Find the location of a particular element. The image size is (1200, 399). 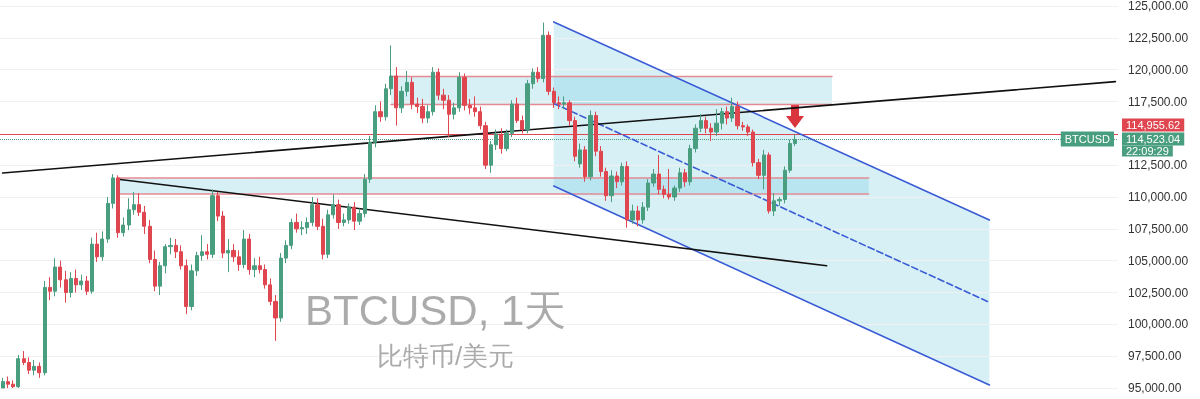

ref-line-label: 114,523.04 is located at coordinates (1153, 138).